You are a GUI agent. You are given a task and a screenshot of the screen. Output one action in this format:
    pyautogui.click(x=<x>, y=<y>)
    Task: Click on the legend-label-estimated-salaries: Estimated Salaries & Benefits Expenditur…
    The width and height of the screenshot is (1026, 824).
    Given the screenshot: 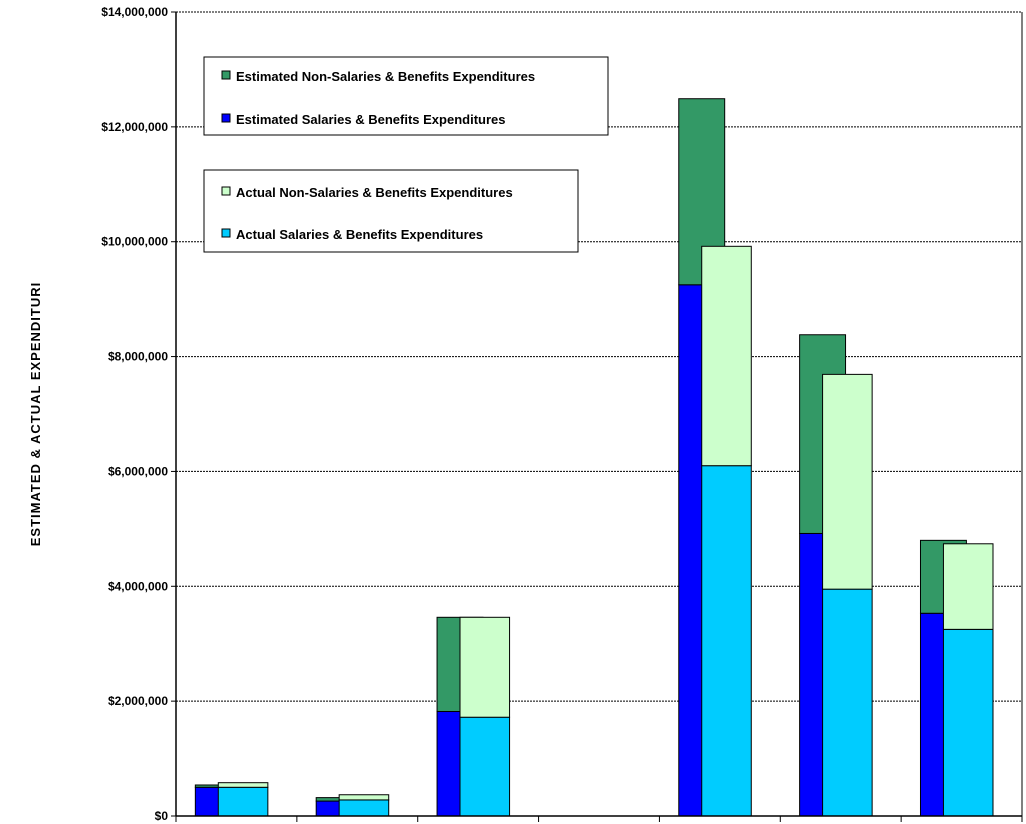 What is the action you would take?
    pyautogui.click(x=370, y=119)
    